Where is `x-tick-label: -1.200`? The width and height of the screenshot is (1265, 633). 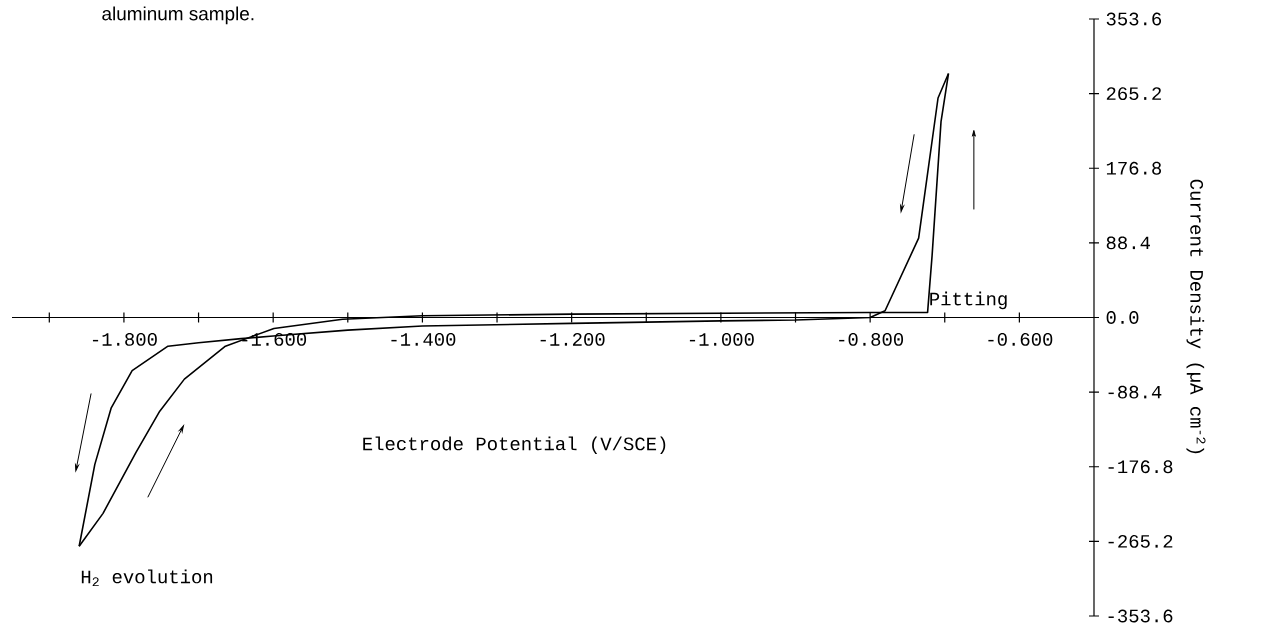 x-tick-label: -1.200 is located at coordinates (572, 339).